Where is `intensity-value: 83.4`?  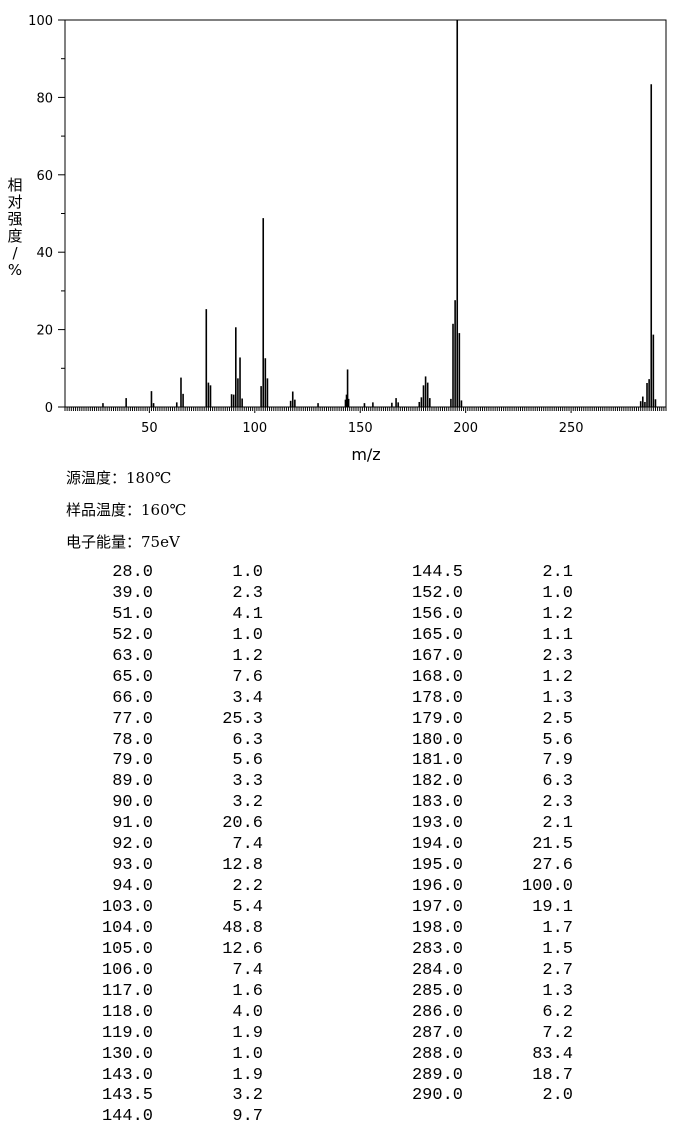
intensity-value: 83.4 is located at coordinates (552, 1054).